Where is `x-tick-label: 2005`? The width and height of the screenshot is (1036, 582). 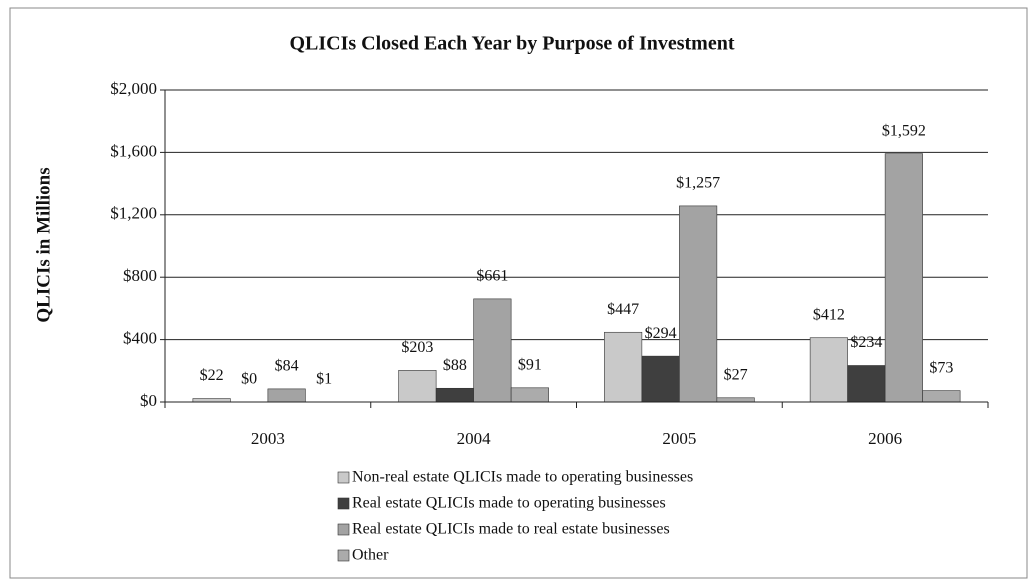 x-tick-label: 2005 is located at coordinates (679, 438).